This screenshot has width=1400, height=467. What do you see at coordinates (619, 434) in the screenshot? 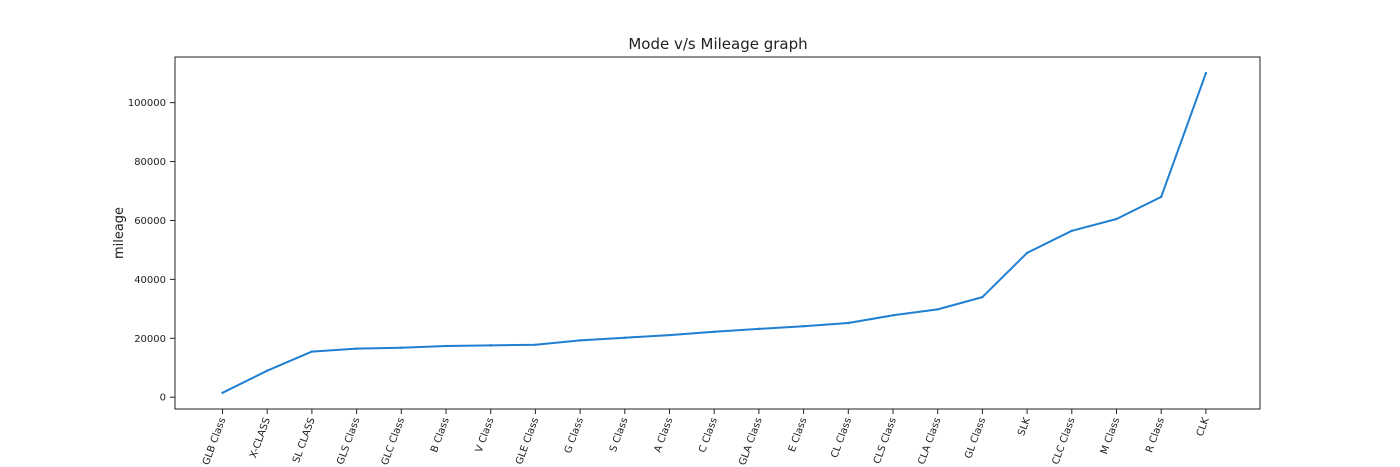
I see `x-tick-label: S Class` at bounding box center [619, 434].